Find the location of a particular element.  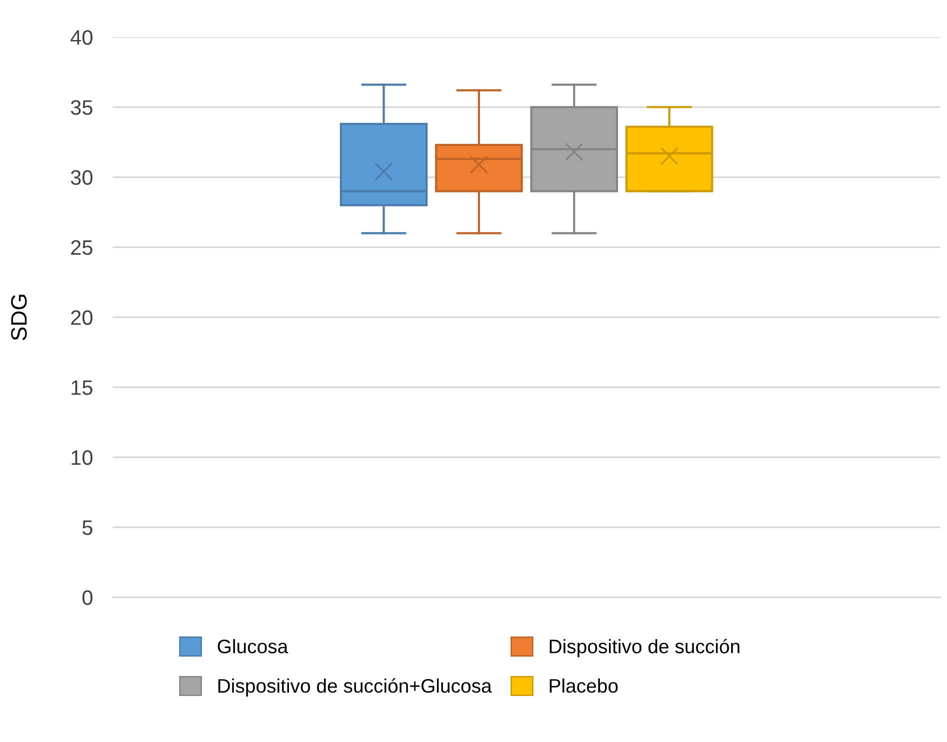

legend-label: Dispositivo de succión is located at coordinates (645, 648).